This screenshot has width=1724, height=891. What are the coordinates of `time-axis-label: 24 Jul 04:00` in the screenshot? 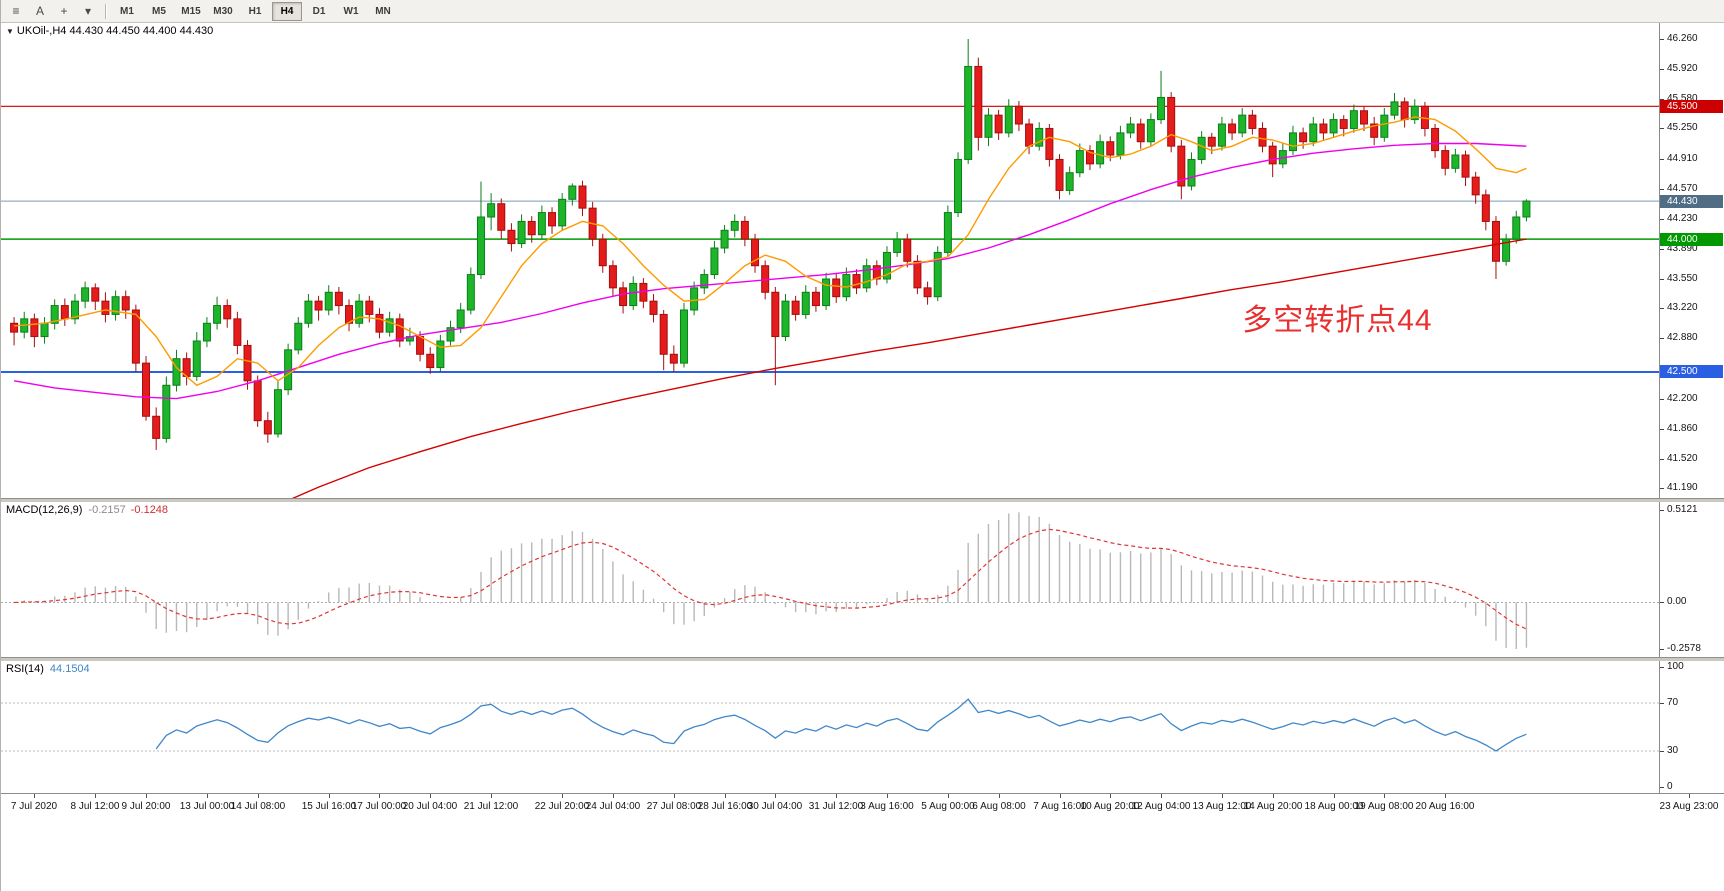 It's located at (613, 806).